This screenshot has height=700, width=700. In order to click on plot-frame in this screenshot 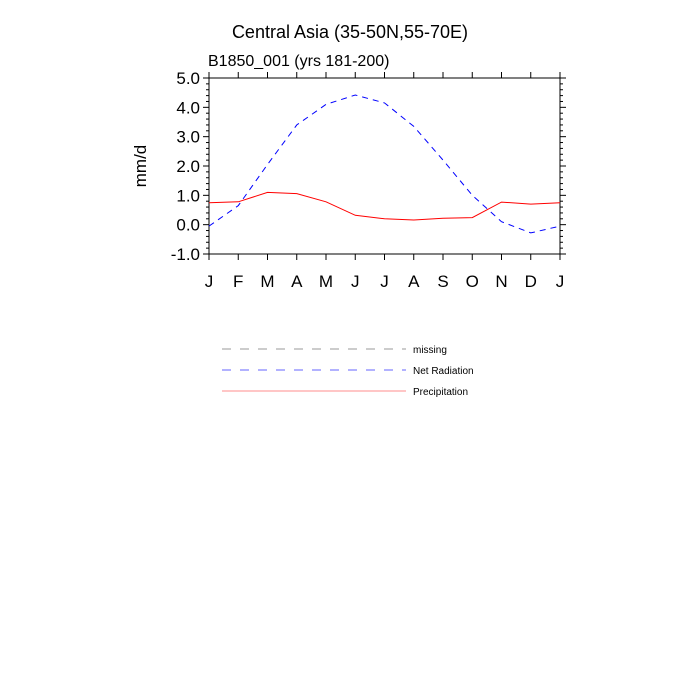, I will do `click(384, 166)`.